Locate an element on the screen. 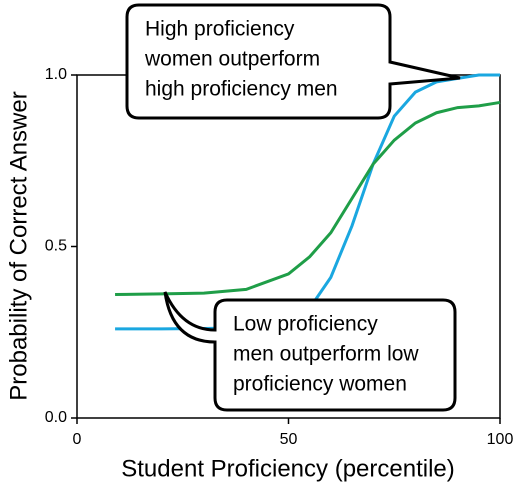 This screenshot has height=490, width=520. annotation-line: proficiency women is located at coordinates (320, 384).